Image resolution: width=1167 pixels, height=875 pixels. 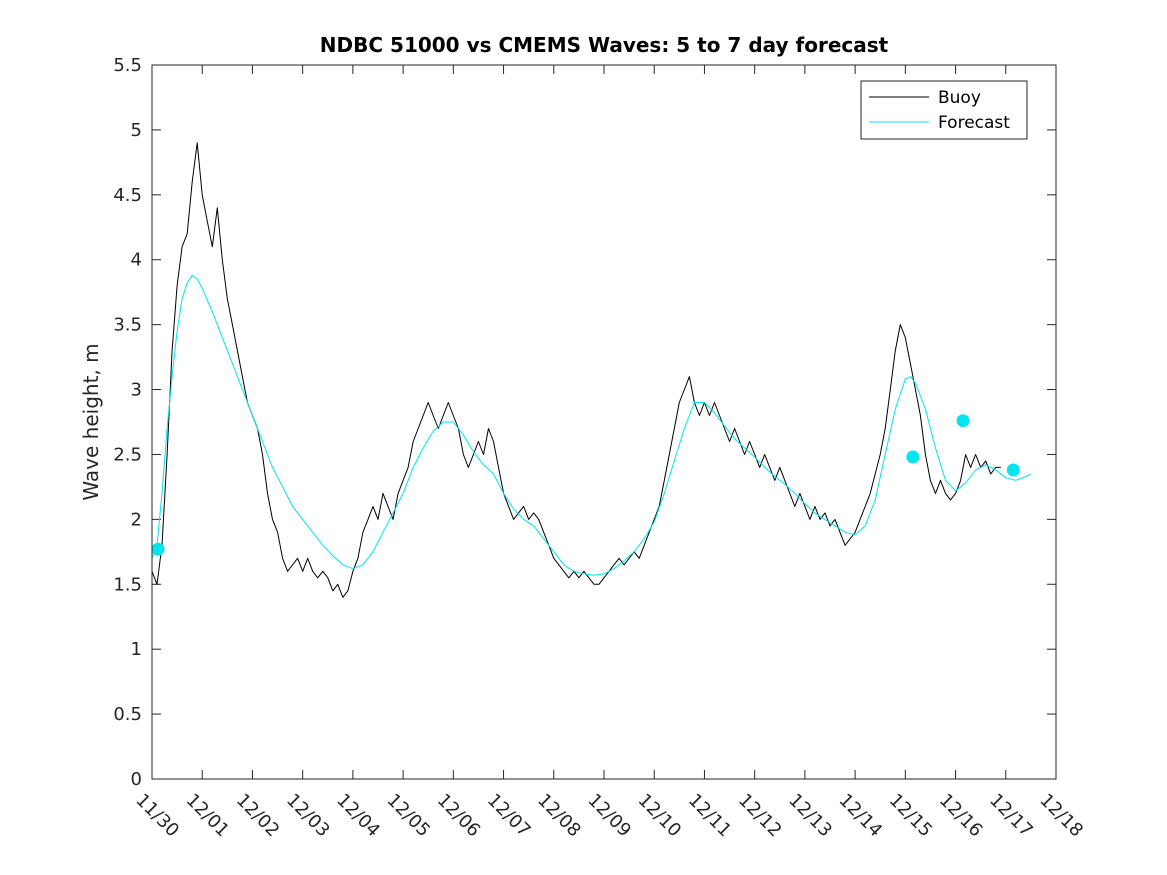 I want to click on y-tick-label: 2.5, so click(x=127, y=454).